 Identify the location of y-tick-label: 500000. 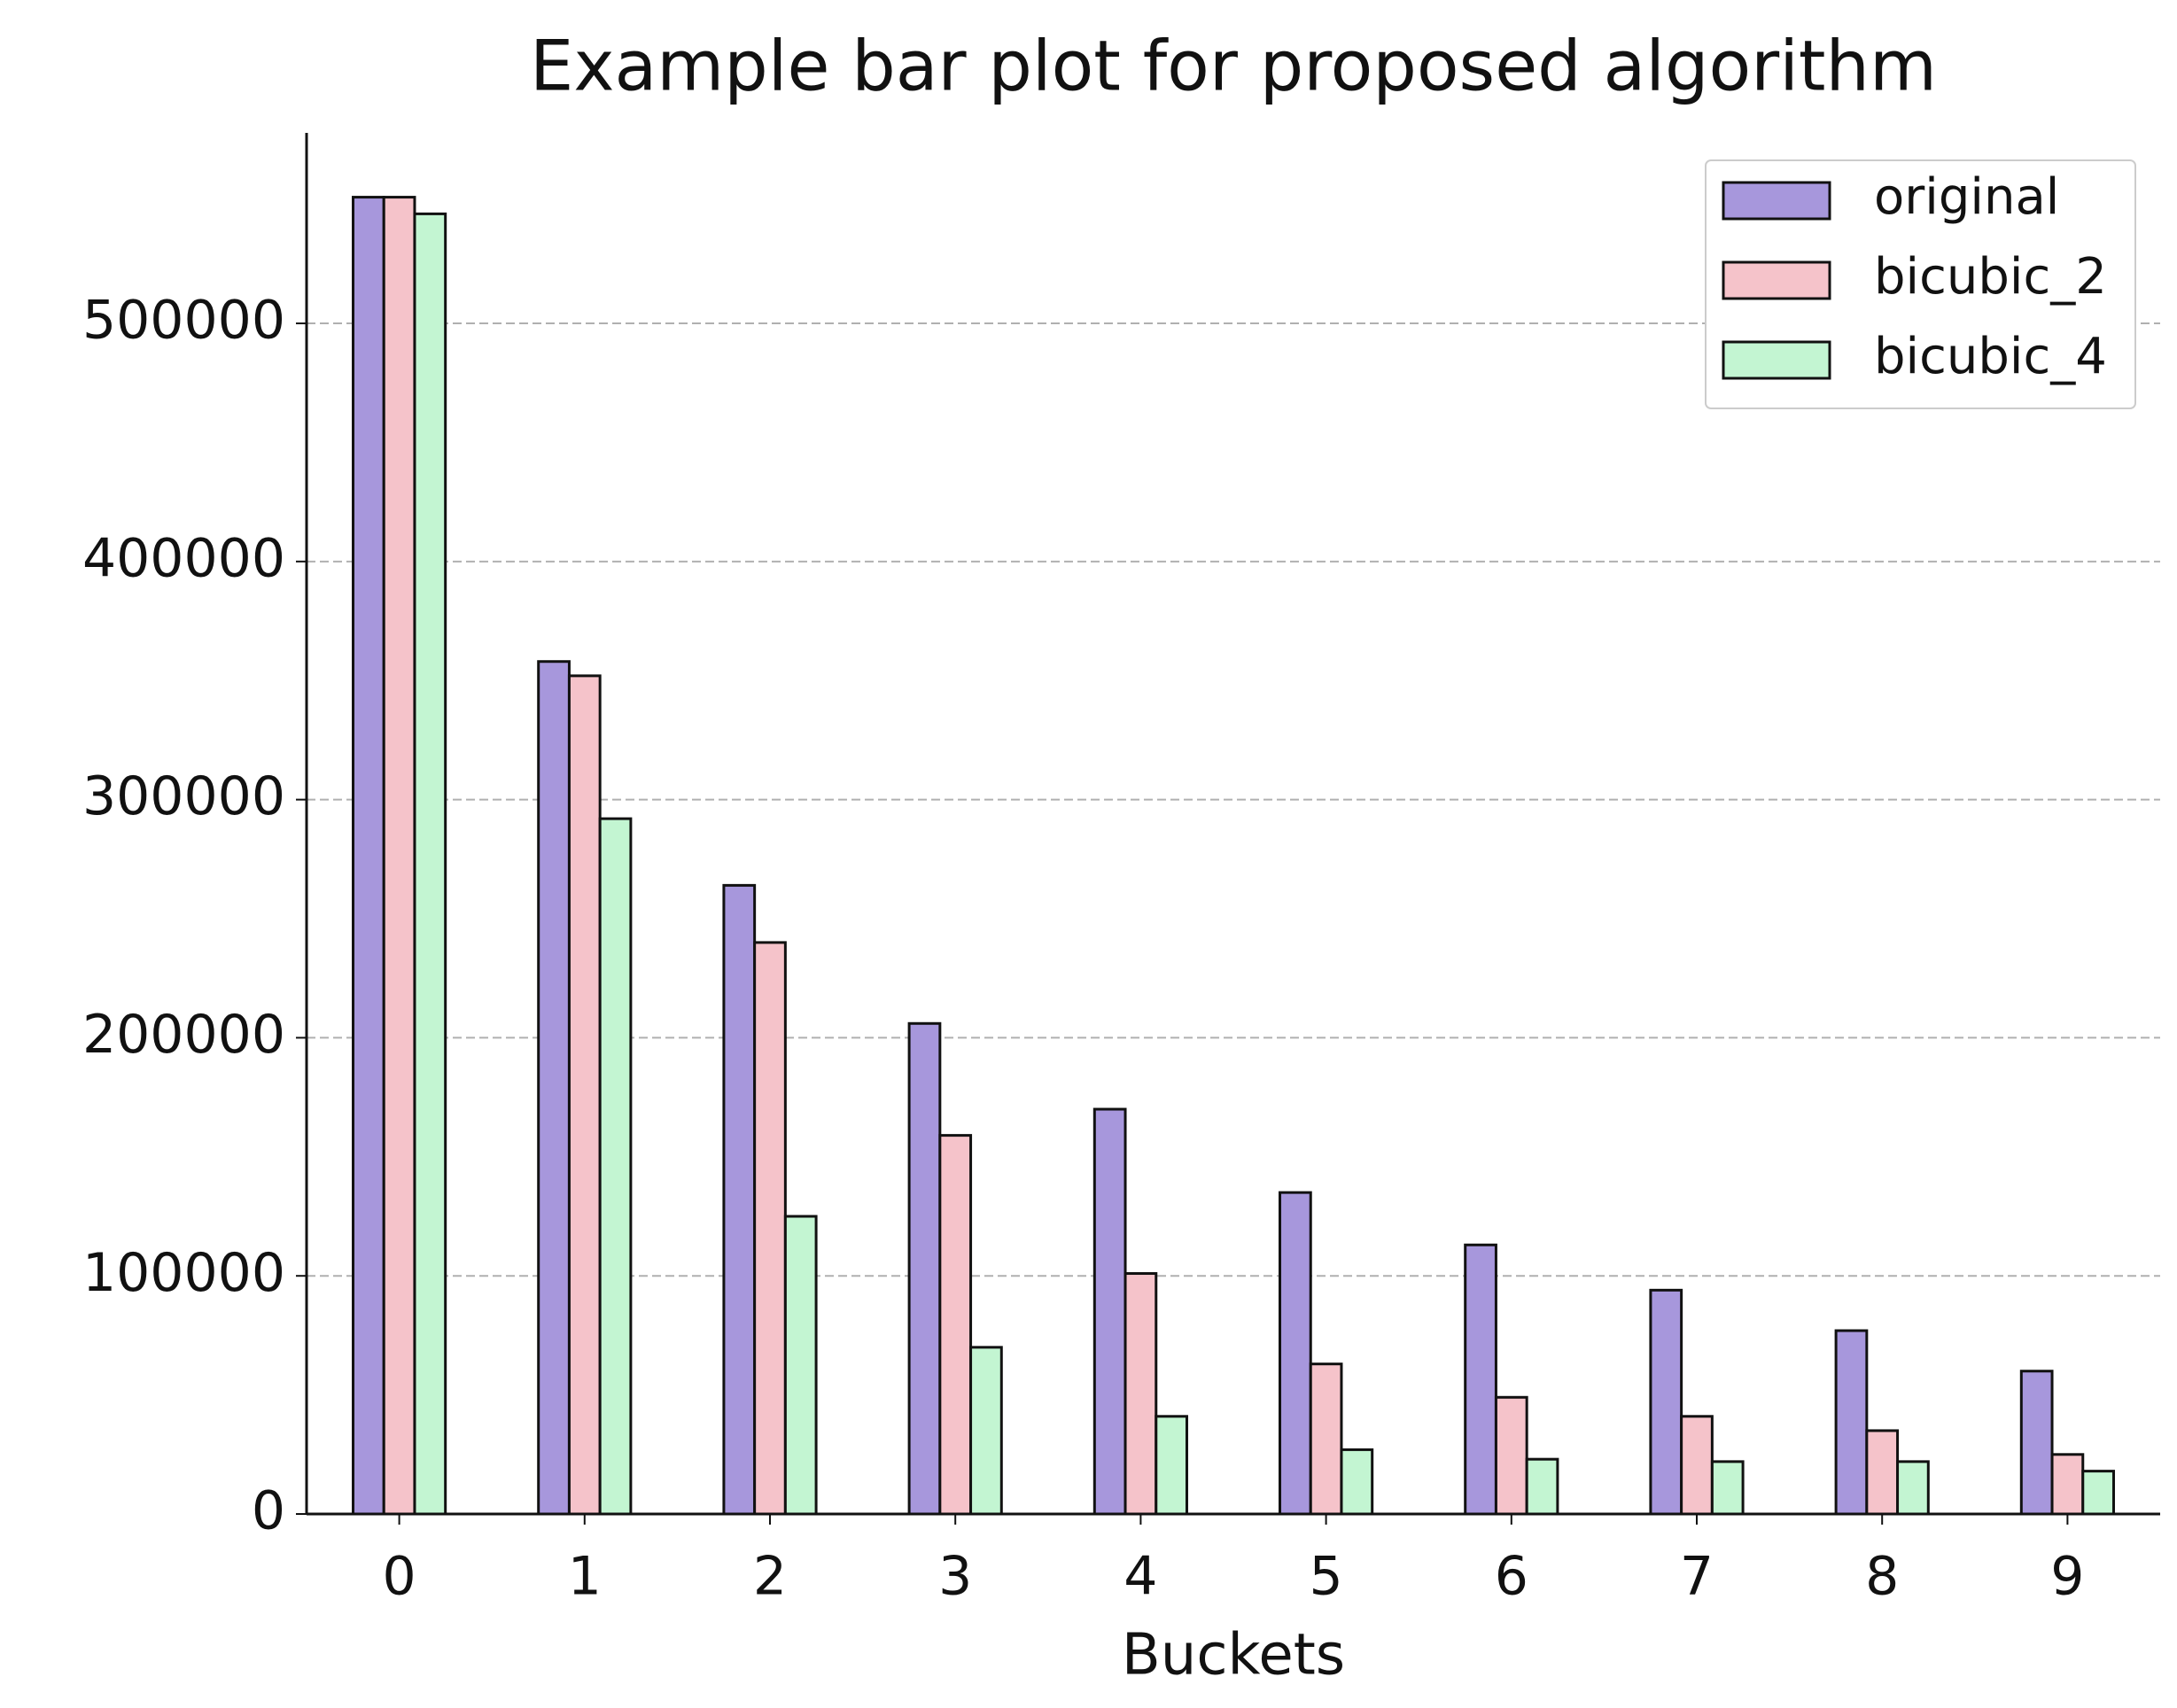
(183, 321).